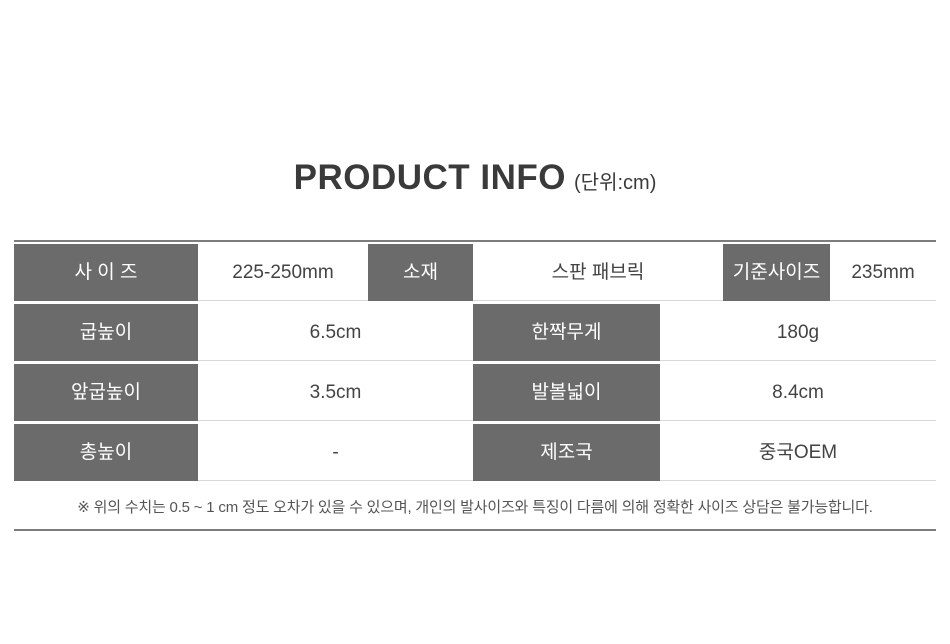  Describe the element at coordinates (883, 272) in the screenshot. I see `value-base-size: 235mm` at that location.